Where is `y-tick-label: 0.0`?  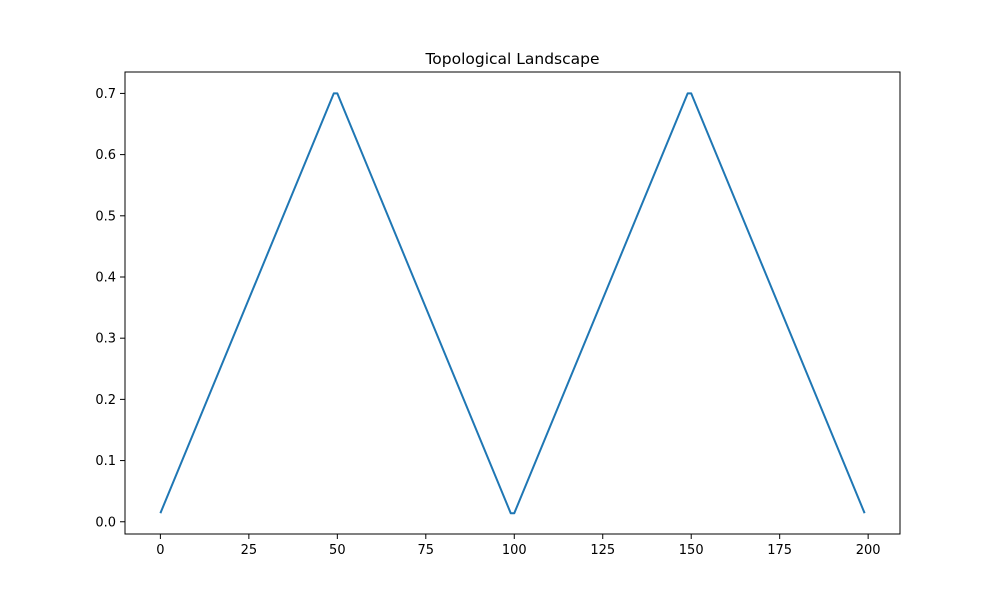 y-tick-label: 0.0 is located at coordinates (105, 522).